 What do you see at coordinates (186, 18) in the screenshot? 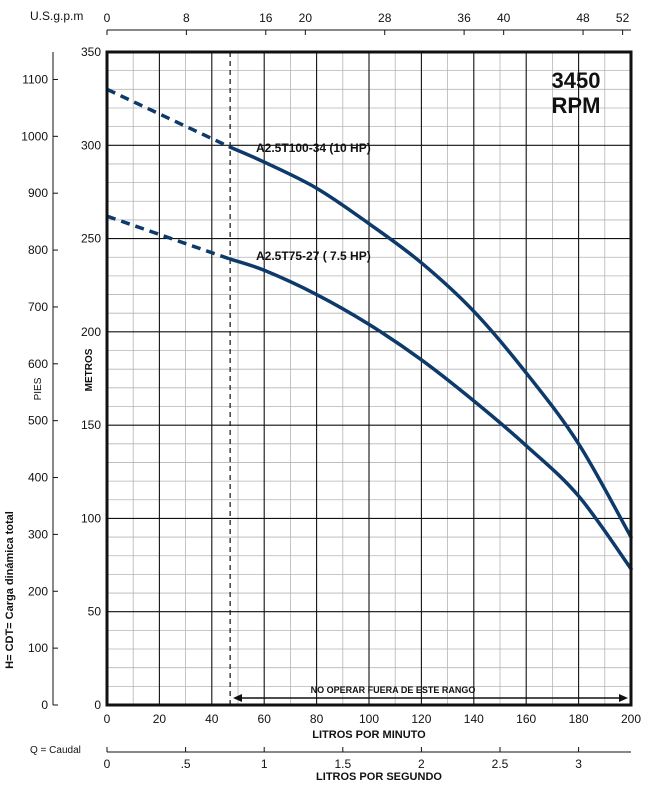
I see `gpm-tick-label: 8` at bounding box center [186, 18].